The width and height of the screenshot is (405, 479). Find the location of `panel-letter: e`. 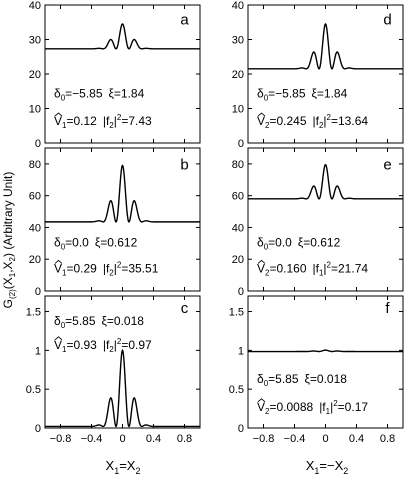

panel-letter: e is located at coordinates (387, 164).